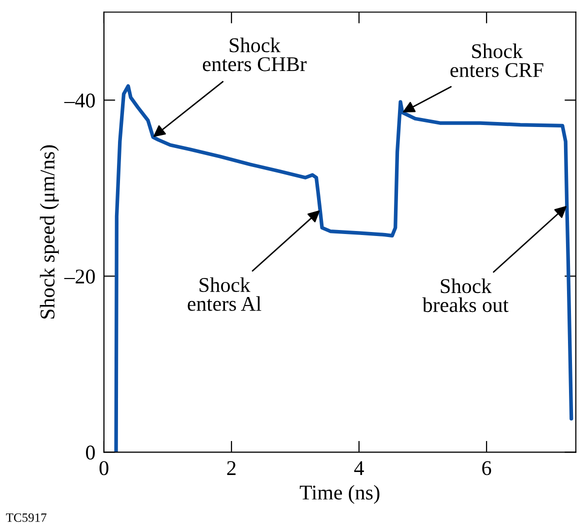 The width and height of the screenshot is (584, 527). What do you see at coordinates (79, 101) in the screenshot?
I see `y-tick-label: –40` at bounding box center [79, 101].